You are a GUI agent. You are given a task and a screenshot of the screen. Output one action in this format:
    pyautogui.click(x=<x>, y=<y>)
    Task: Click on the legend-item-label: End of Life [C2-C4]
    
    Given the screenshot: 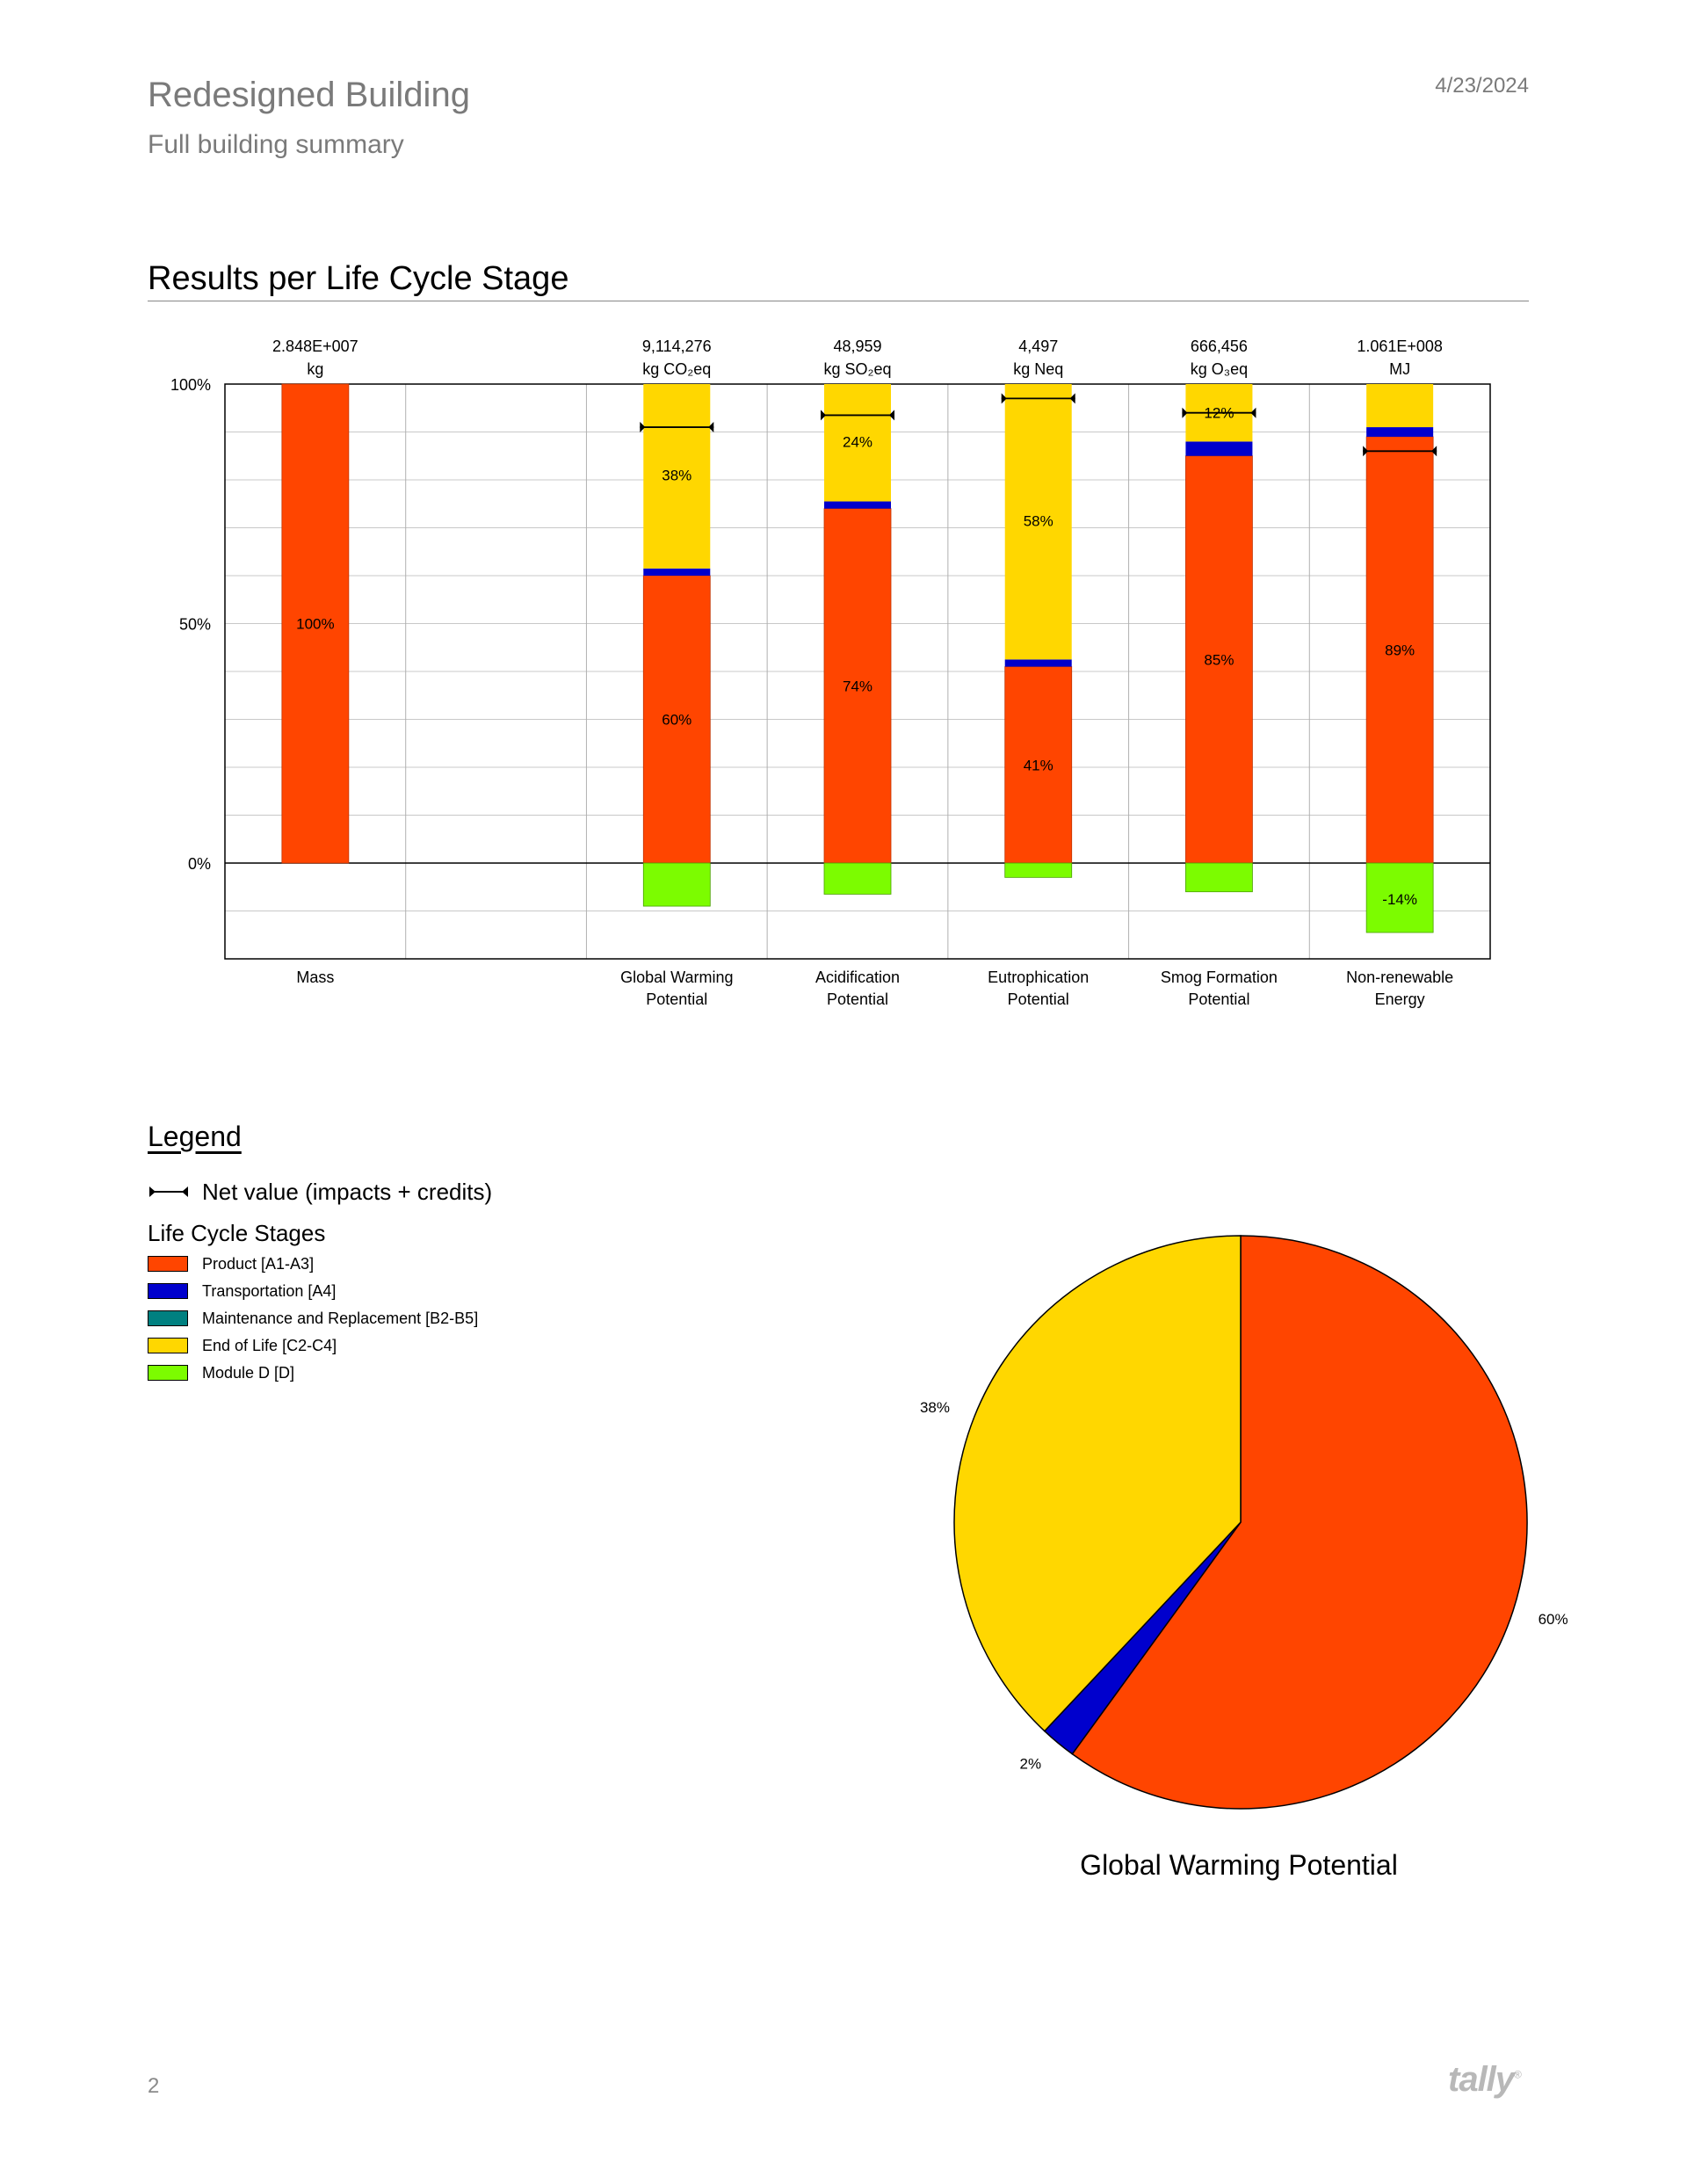 What is the action you would take?
    pyautogui.click(x=269, y=1345)
    